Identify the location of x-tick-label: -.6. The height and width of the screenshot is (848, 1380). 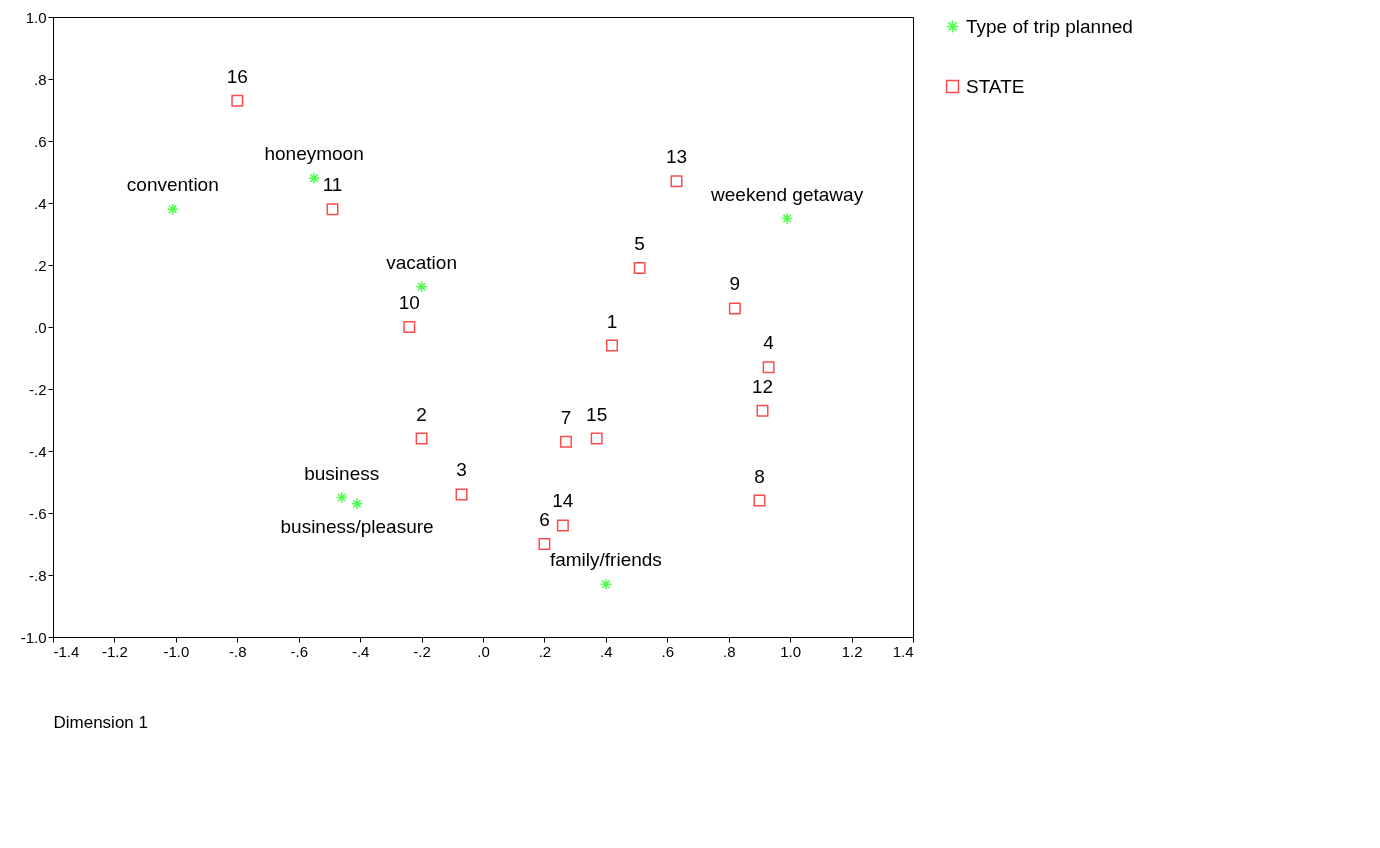
(299, 651).